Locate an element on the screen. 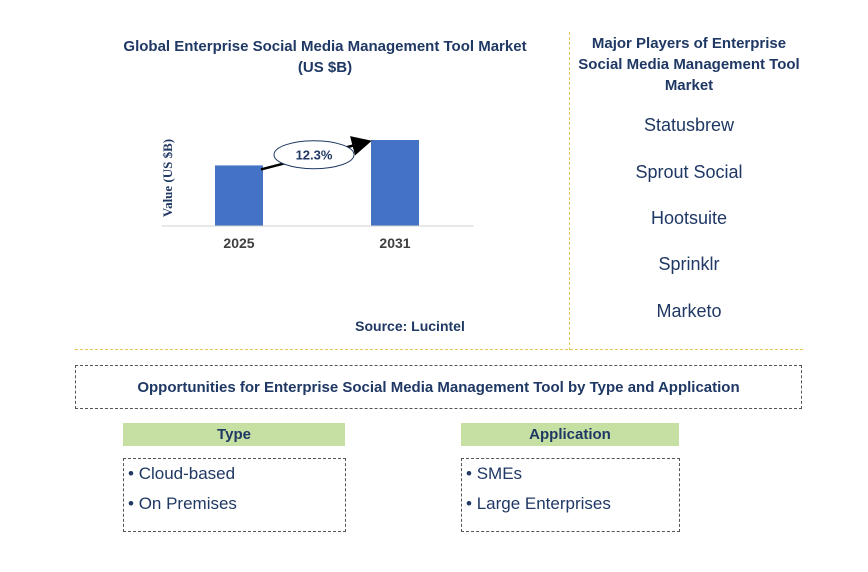 The height and width of the screenshot is (572, 868). x-tick-label: 2025 is located at coordinates (238, 243).